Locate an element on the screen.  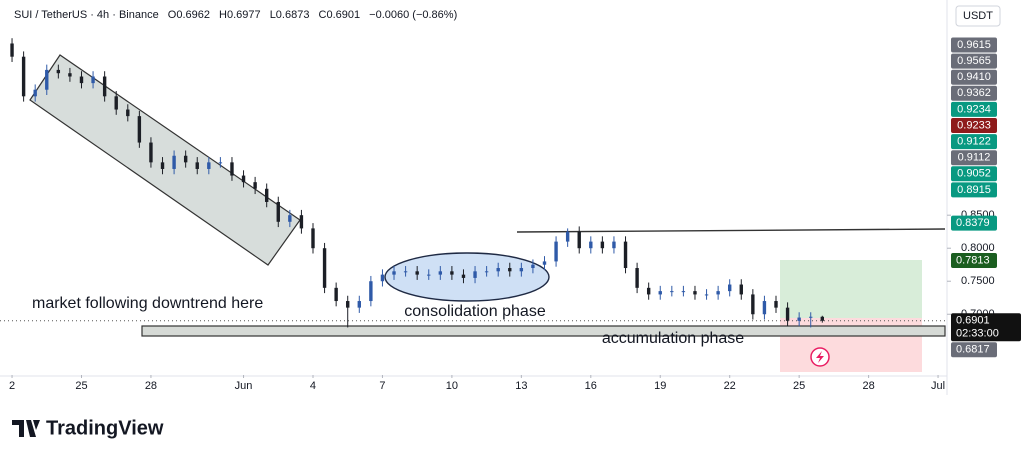
annotation: consolidation phase is located at coordinates (475, 311).